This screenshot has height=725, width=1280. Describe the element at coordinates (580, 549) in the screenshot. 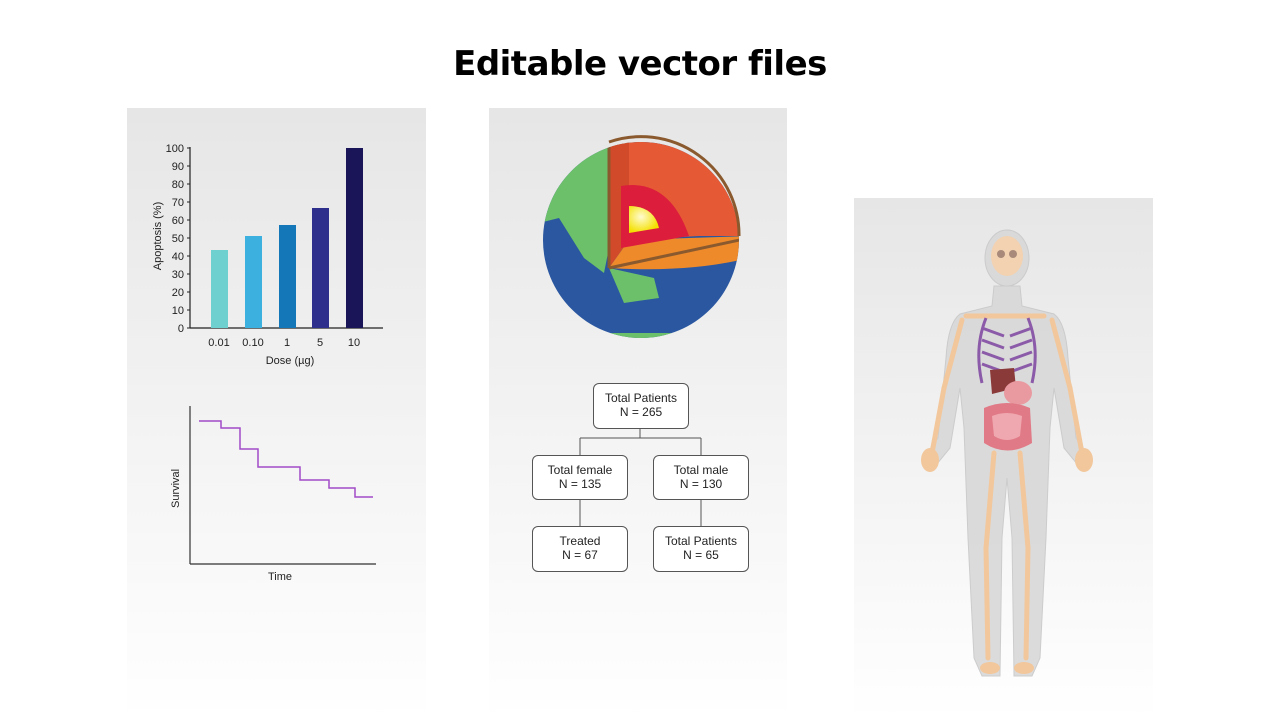

I see `flow-node-treated: Treated N = 67` at that location.